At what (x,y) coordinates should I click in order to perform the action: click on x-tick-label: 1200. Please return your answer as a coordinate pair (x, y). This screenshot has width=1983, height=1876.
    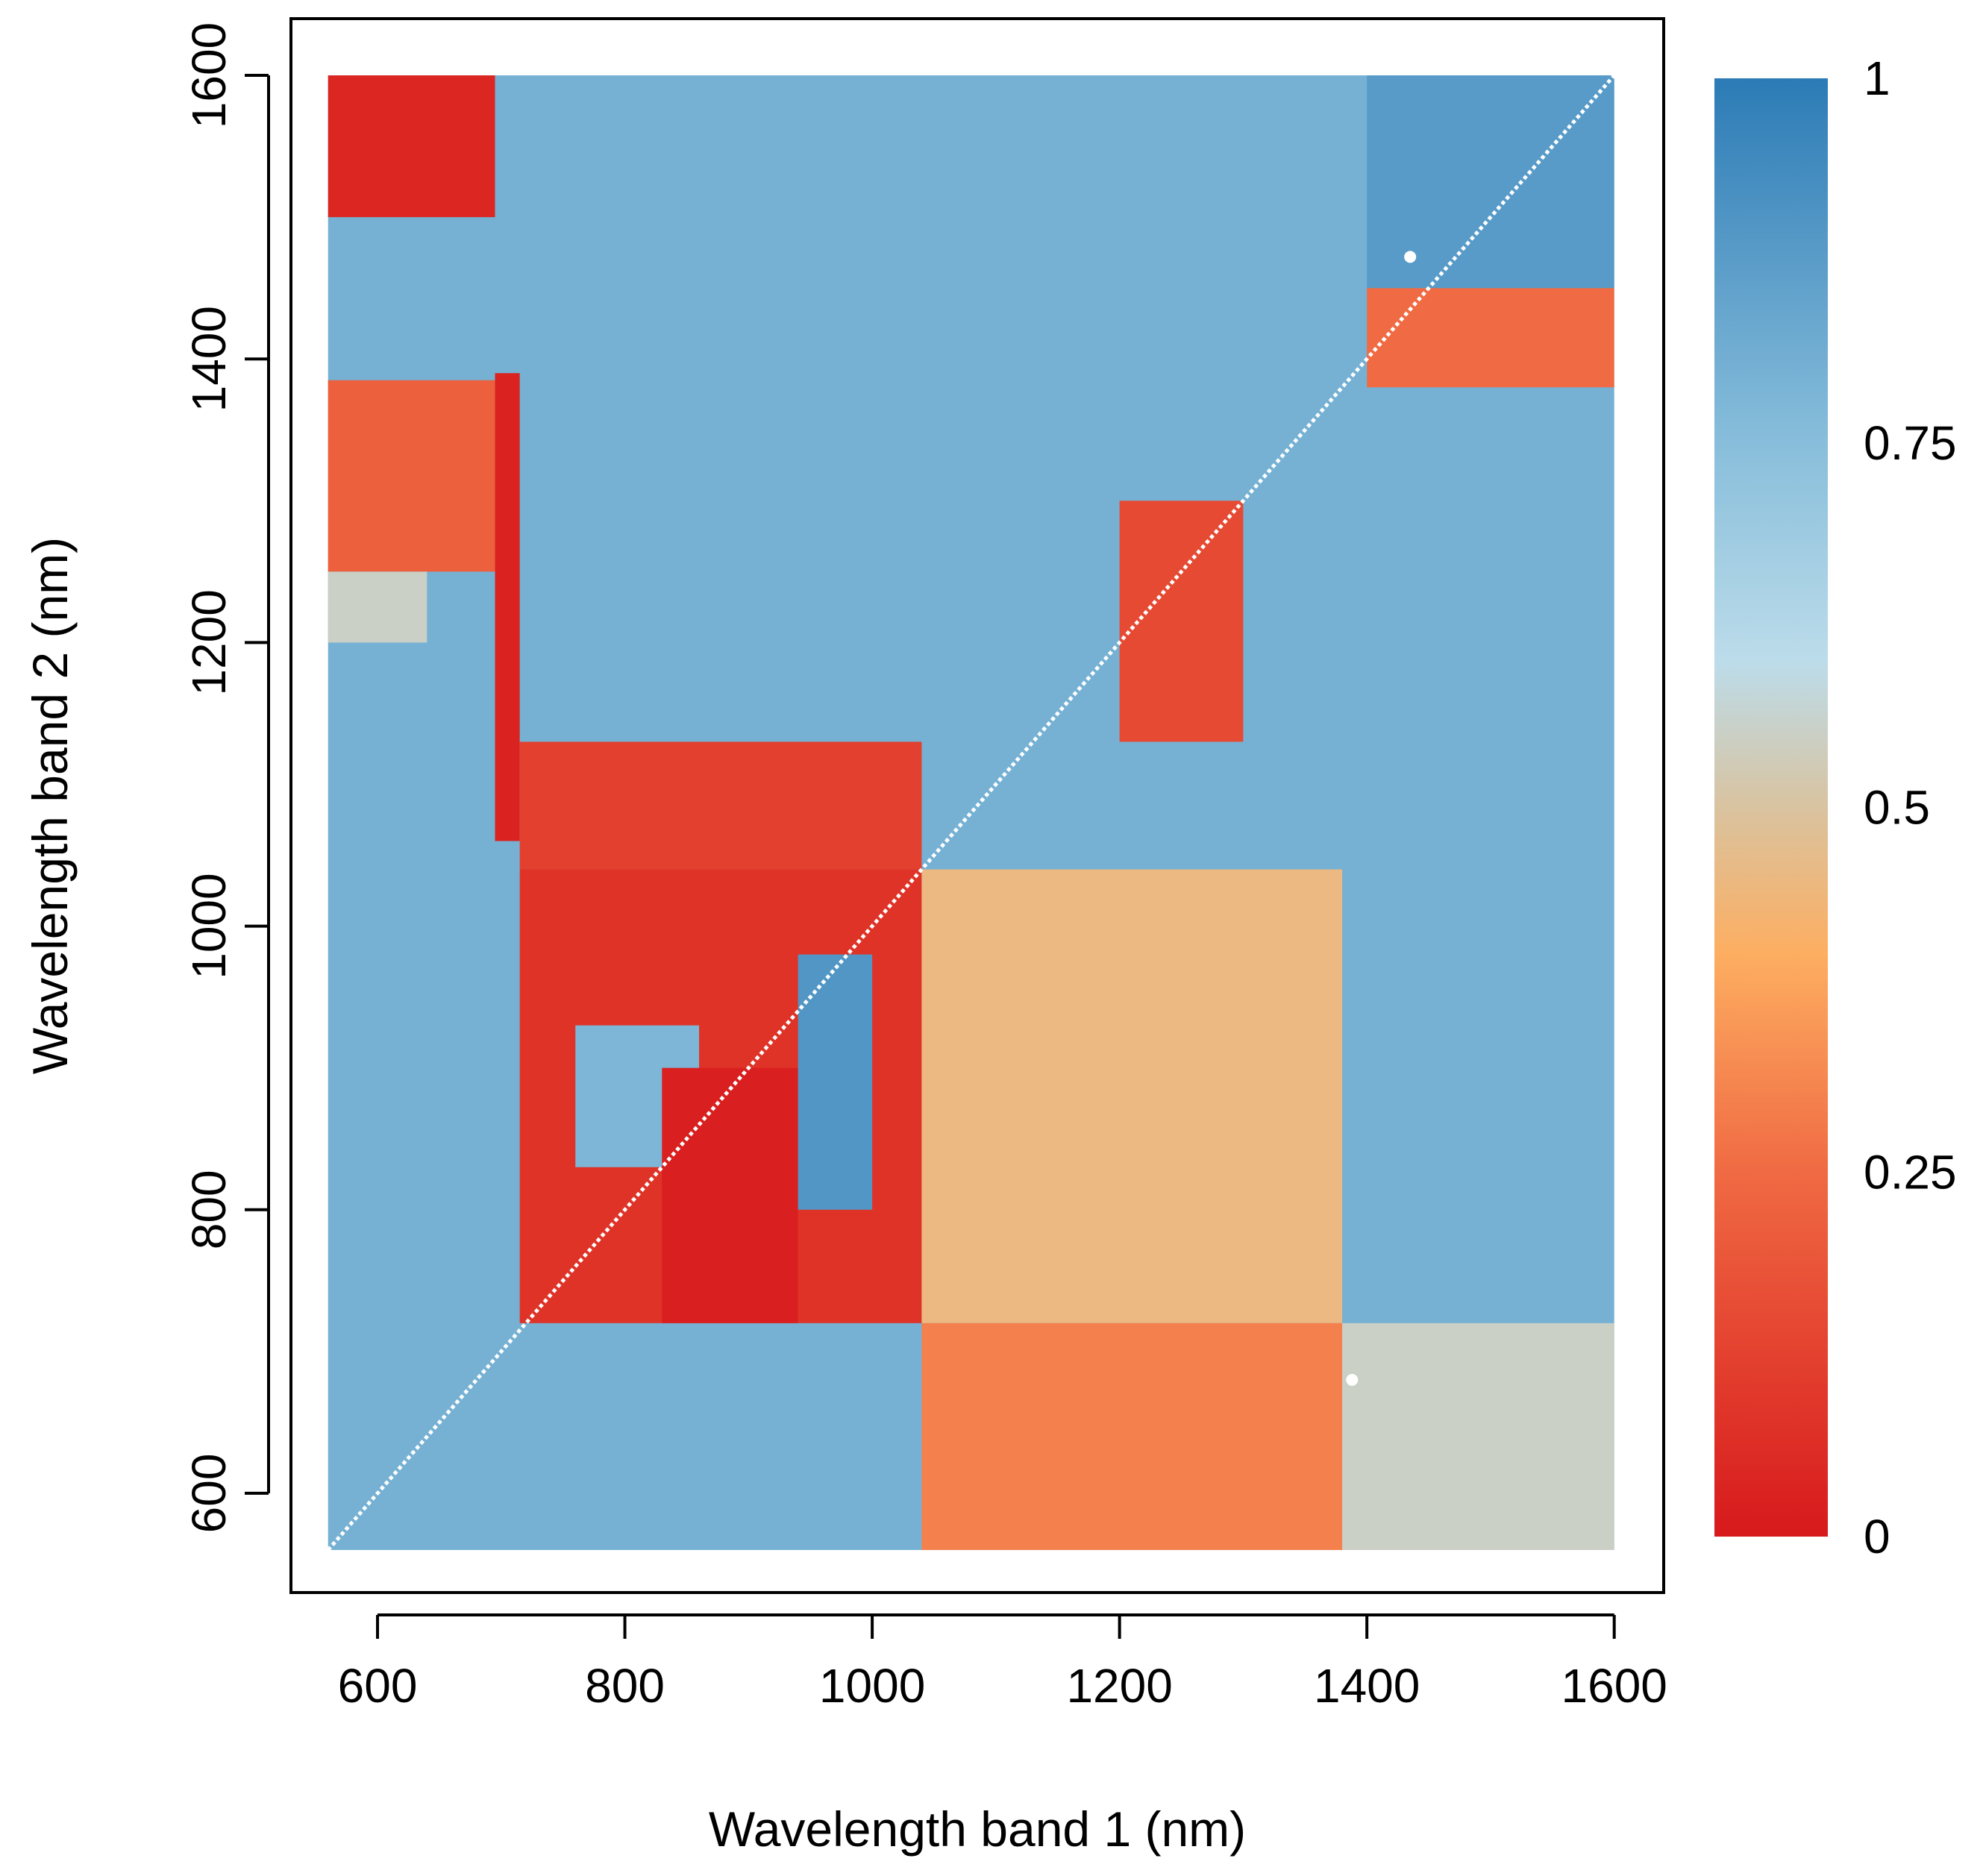
    Looking at the image, I should click on (1119, 1686).